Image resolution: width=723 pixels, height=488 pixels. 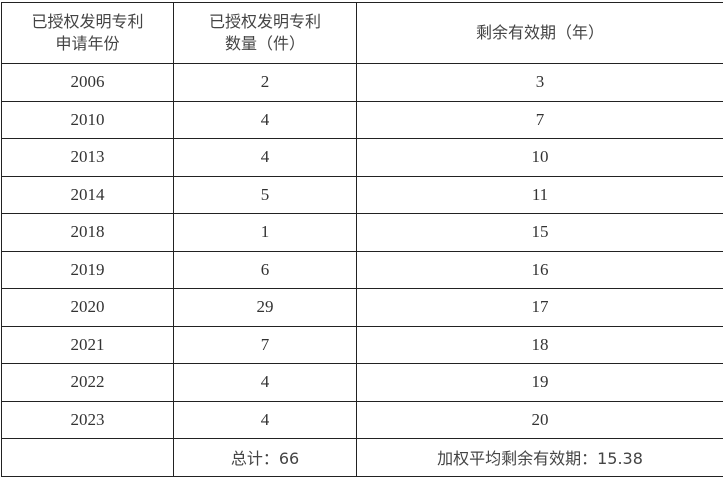 What do you see at coordinates (265, 458) in the screenshot?
I see `total-count: 总计：66` at bounding box center [265, 458].